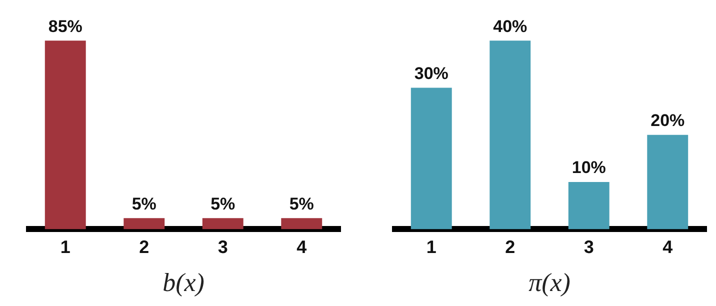 The height and width of the screenshot is (306, 716). I want to click on data-label: 30%, so click(431, 73).